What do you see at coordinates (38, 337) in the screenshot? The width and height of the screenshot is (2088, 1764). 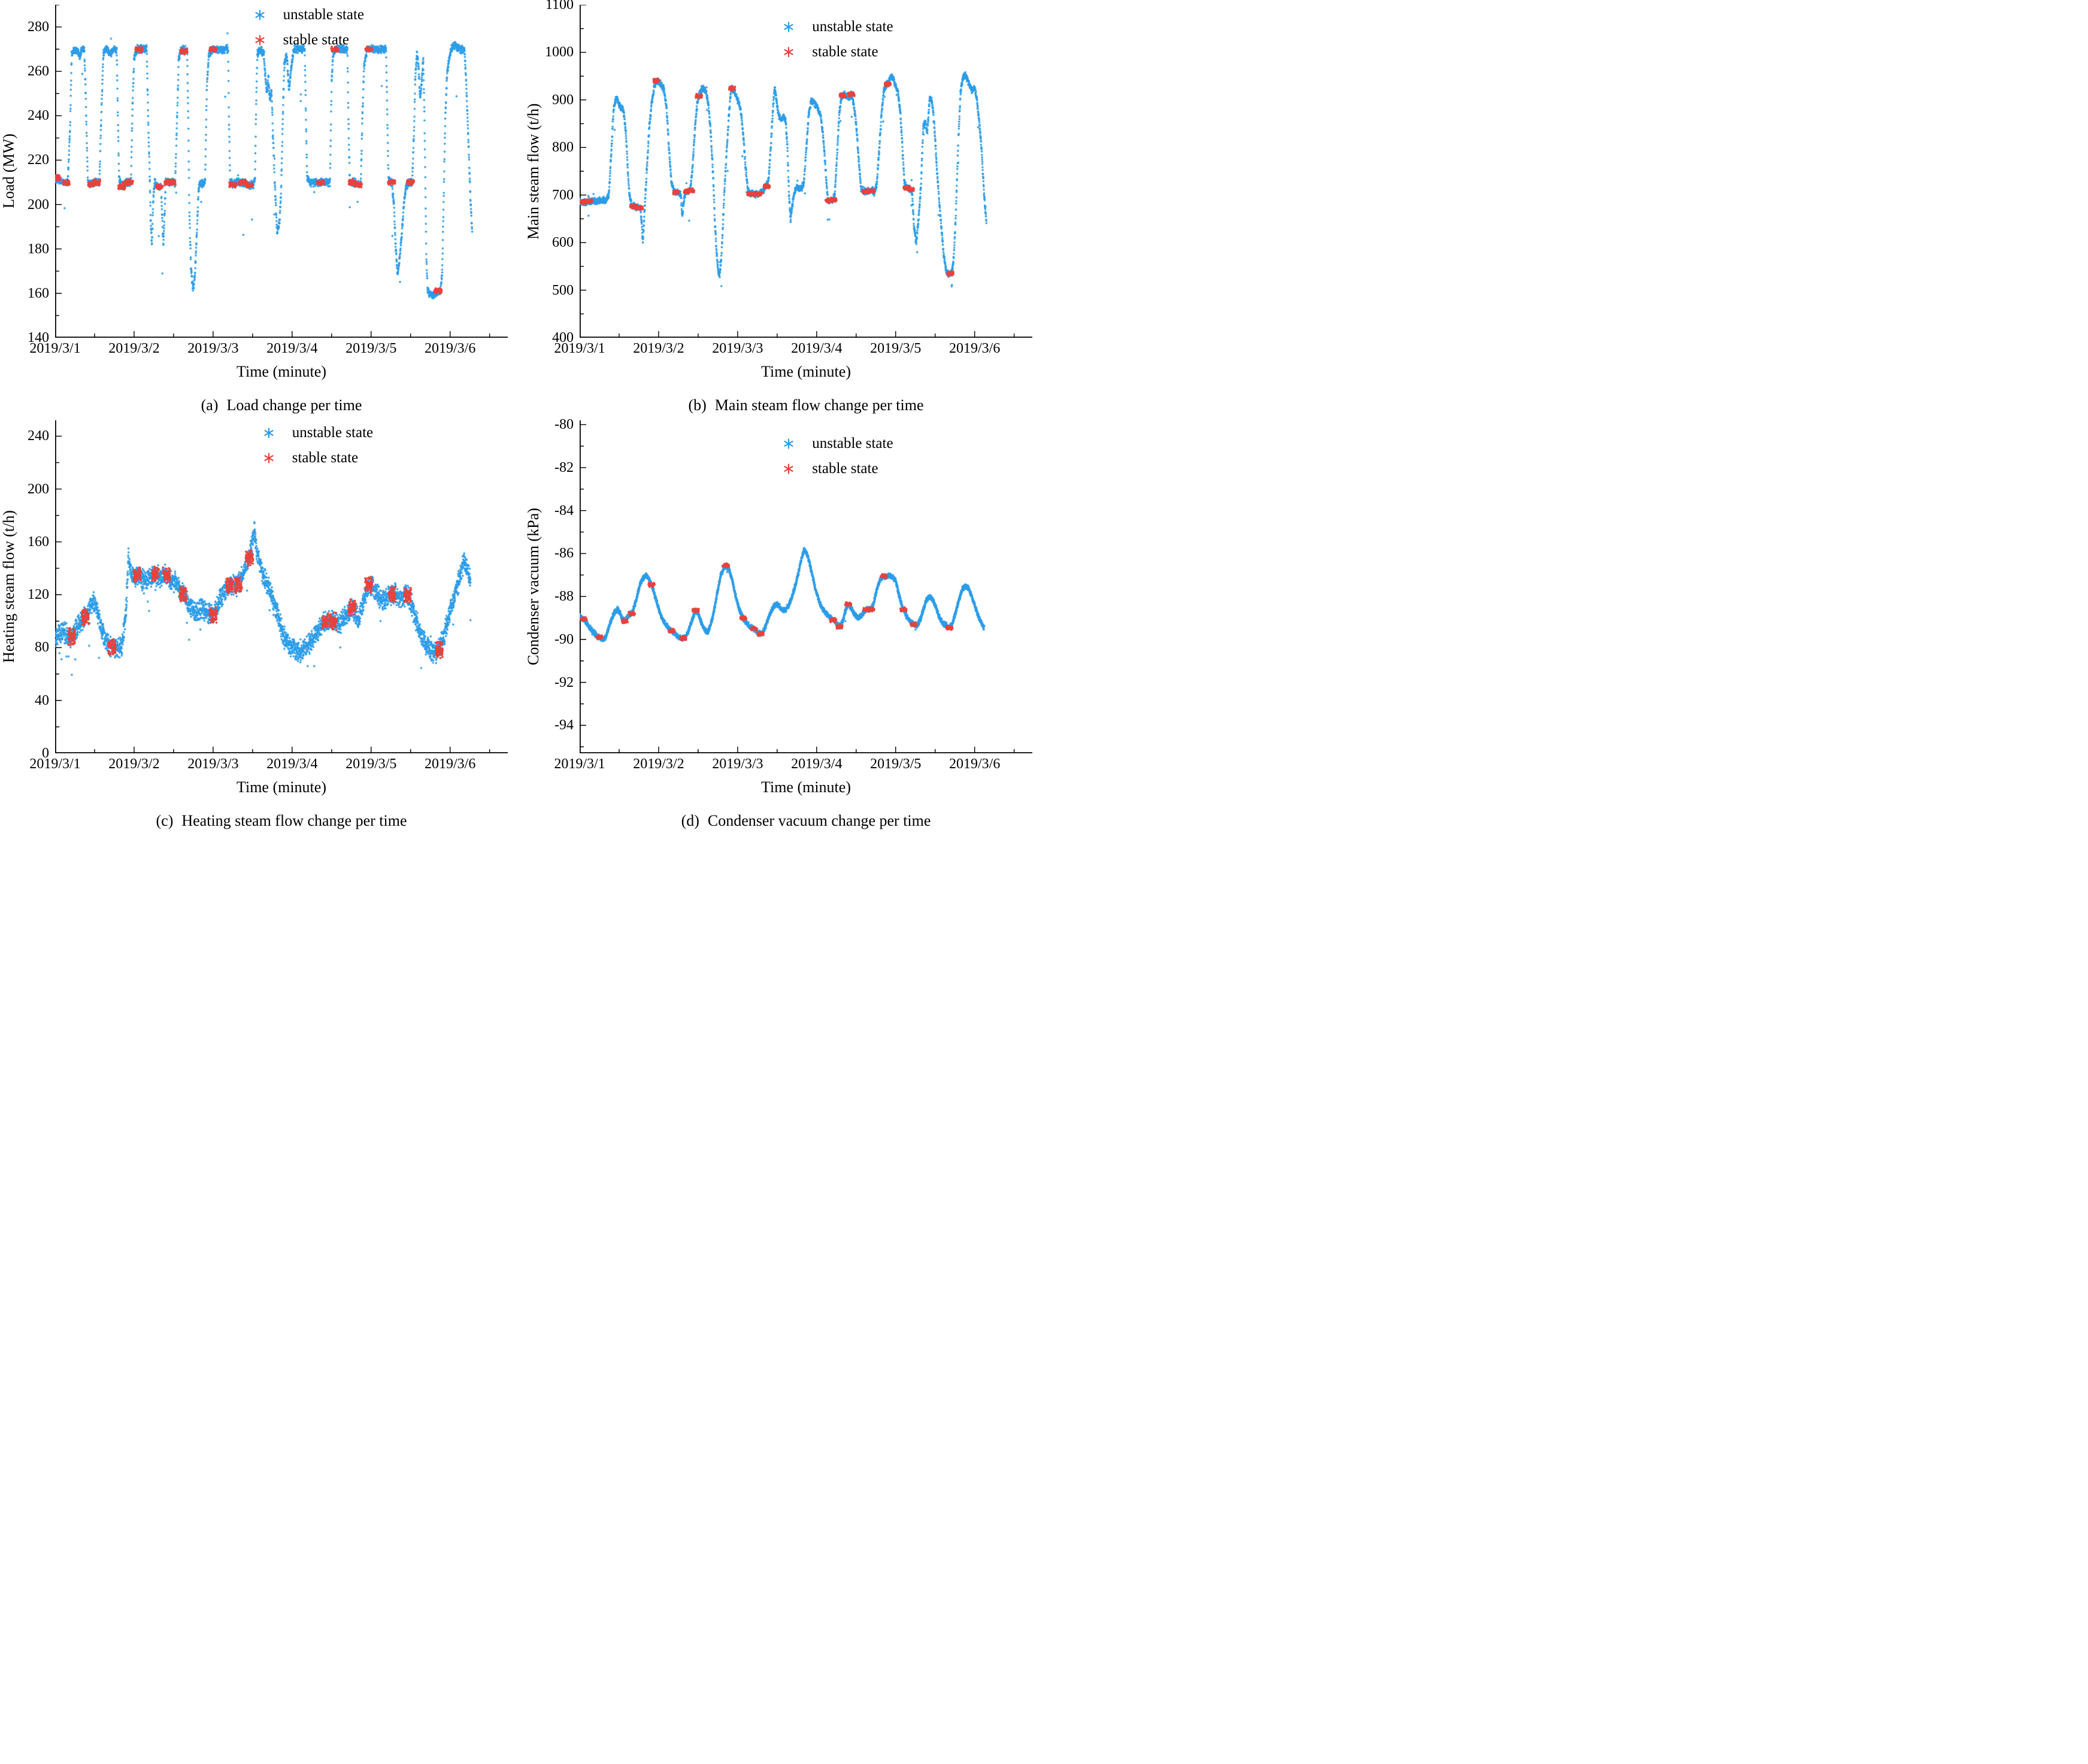 I see `y-tick-label: 140` at bounding box center [38, 337].